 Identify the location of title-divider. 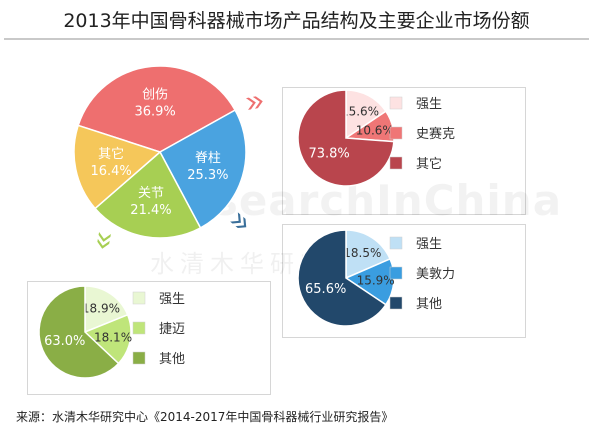
(296, 39).